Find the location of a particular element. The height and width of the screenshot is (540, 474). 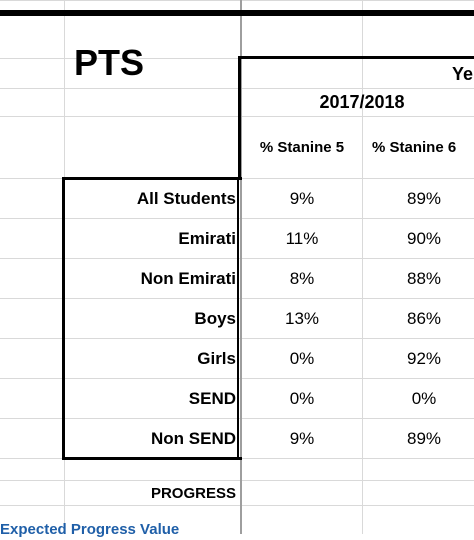

cell-stanine-6: 88% is located at coordinates (424, 278).